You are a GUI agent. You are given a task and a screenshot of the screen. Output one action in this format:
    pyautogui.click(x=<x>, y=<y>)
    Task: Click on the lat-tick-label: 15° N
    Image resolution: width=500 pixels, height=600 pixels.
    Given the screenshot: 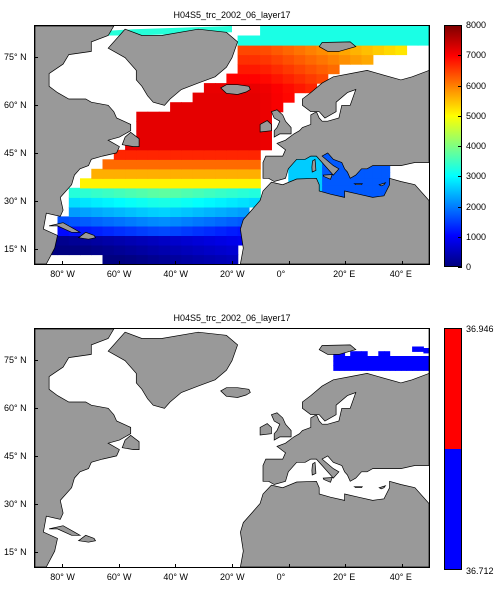 What is the action you would take?
    pyautogui.click(x=15, y=552)
    